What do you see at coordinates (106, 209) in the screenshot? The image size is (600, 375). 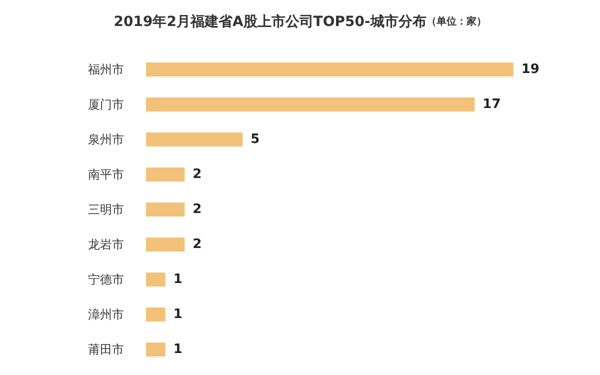 I see `y-tick-label: 三明市` at bounding box center [106, 209].